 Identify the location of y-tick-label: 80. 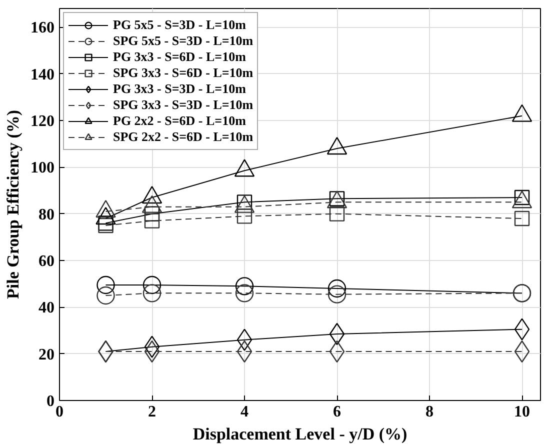
(46, 215).